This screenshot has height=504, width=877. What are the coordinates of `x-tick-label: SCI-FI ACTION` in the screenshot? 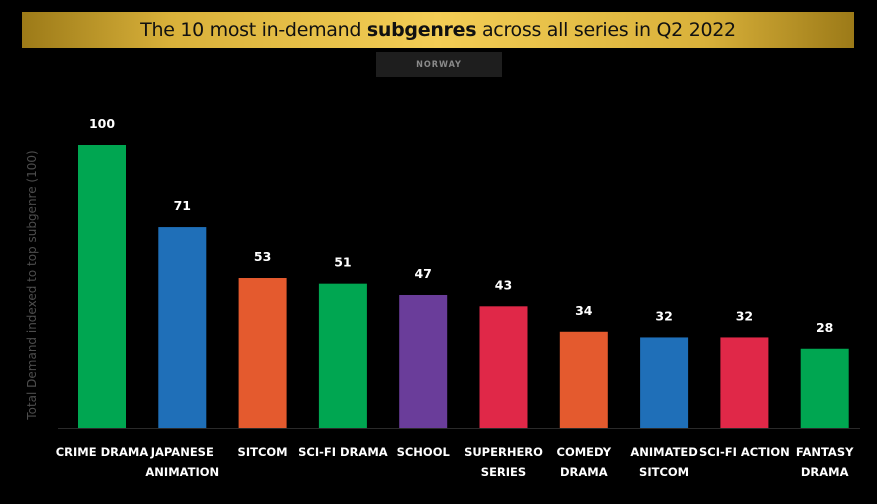 It's located at (744, 452).